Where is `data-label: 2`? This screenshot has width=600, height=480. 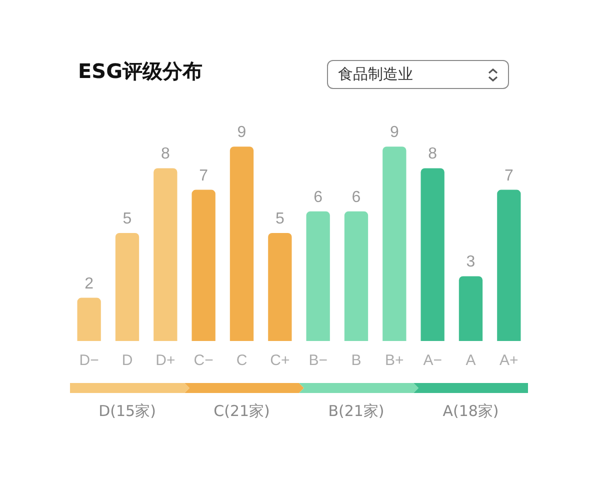 data-label: 2 is located at coordinates (89, 283).